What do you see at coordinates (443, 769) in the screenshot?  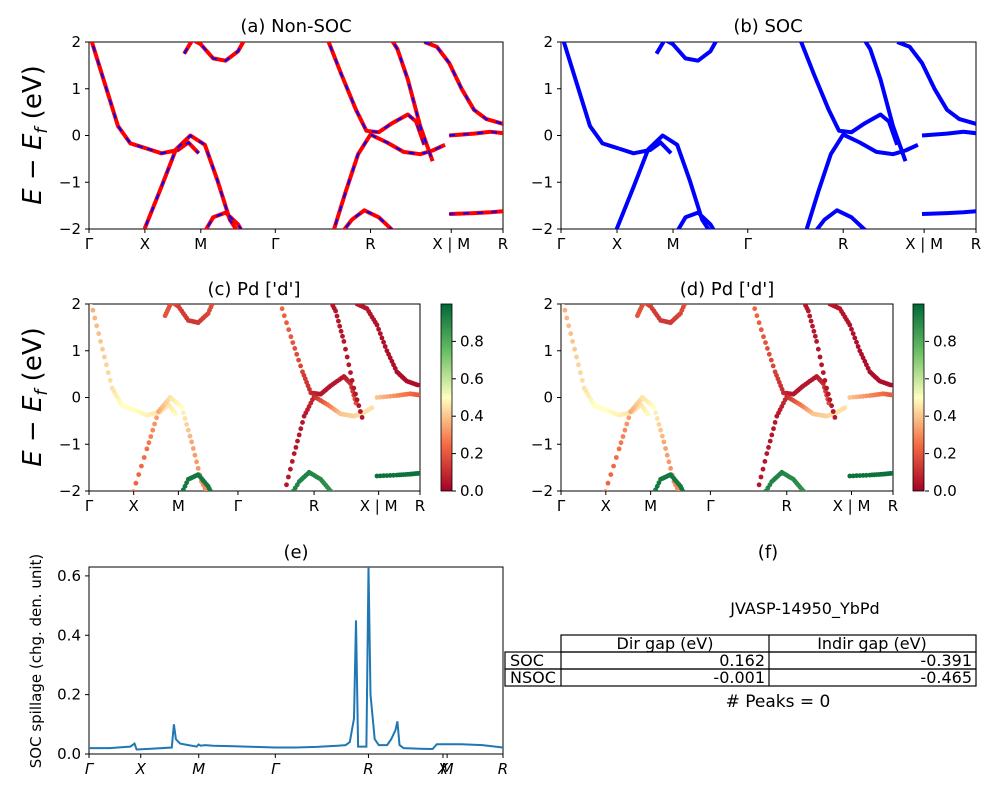 I see `panel-e-xtick-label-5: X` at bounding box center [443, 769].